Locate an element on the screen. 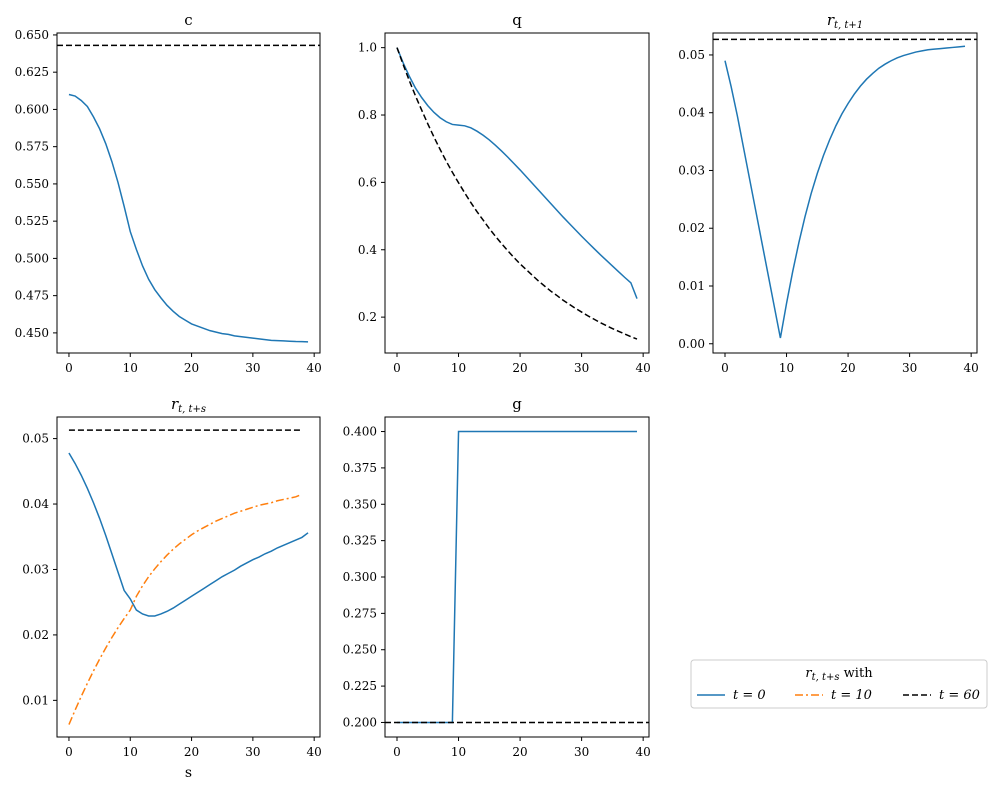 This screenshot has height=790, width=998. x-tick-label-q-4: 40 is located at coordinates (643, 368).